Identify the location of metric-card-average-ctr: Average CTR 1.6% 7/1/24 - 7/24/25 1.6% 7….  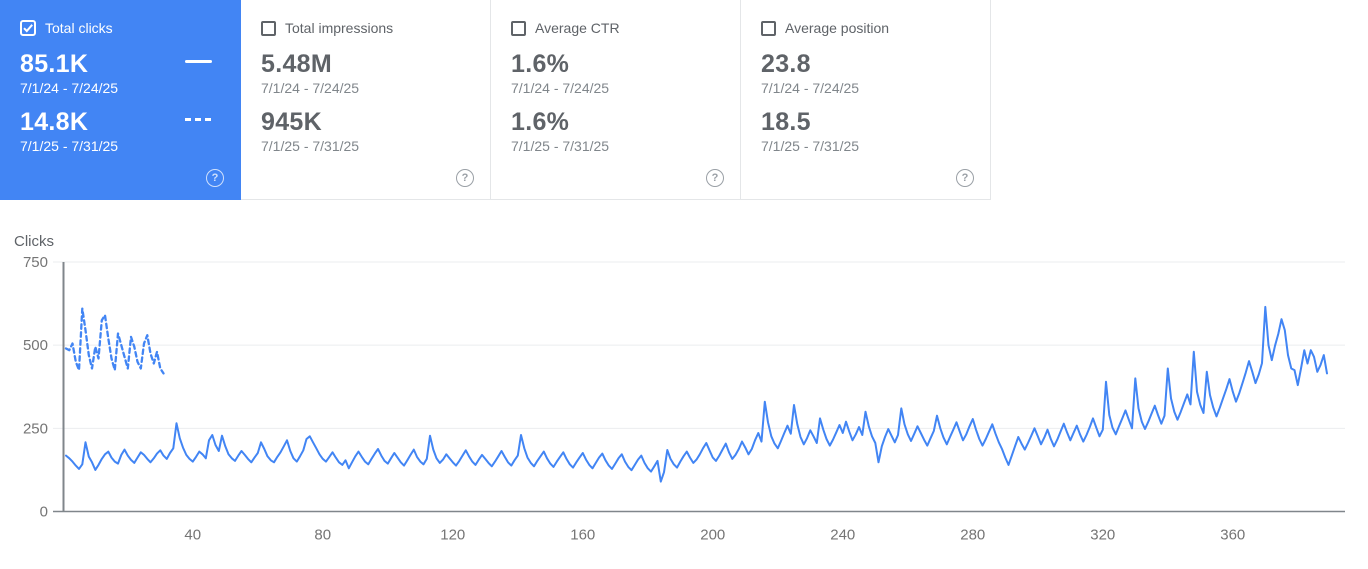
(616, 100).